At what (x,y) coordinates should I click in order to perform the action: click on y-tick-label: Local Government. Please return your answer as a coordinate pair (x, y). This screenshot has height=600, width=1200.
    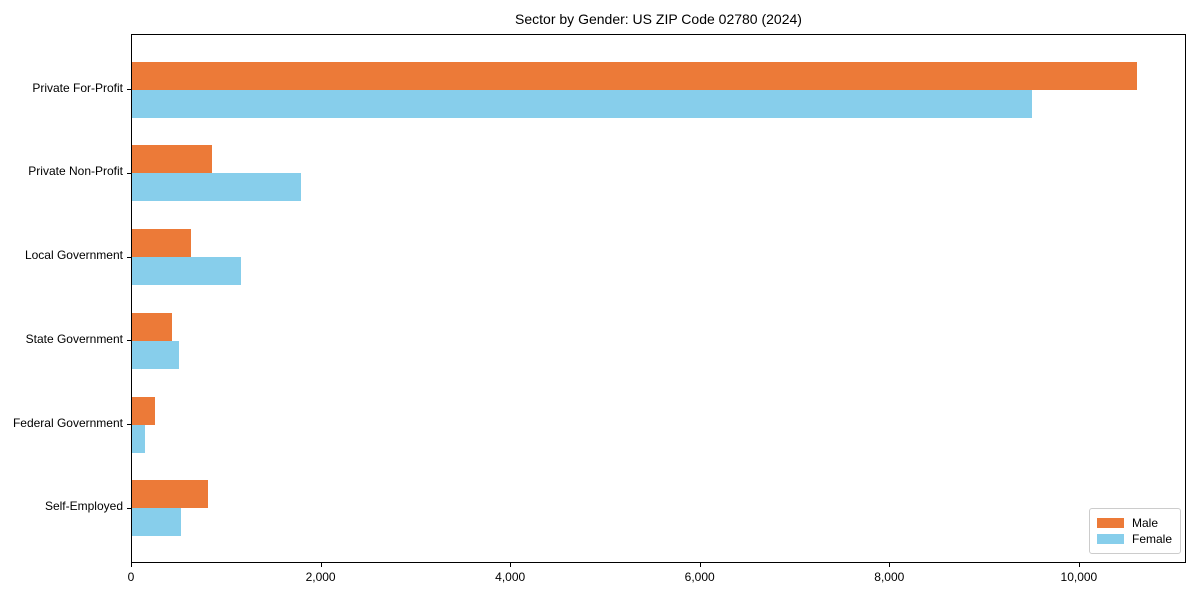
    Looking at the image, I should click on (73, 255).